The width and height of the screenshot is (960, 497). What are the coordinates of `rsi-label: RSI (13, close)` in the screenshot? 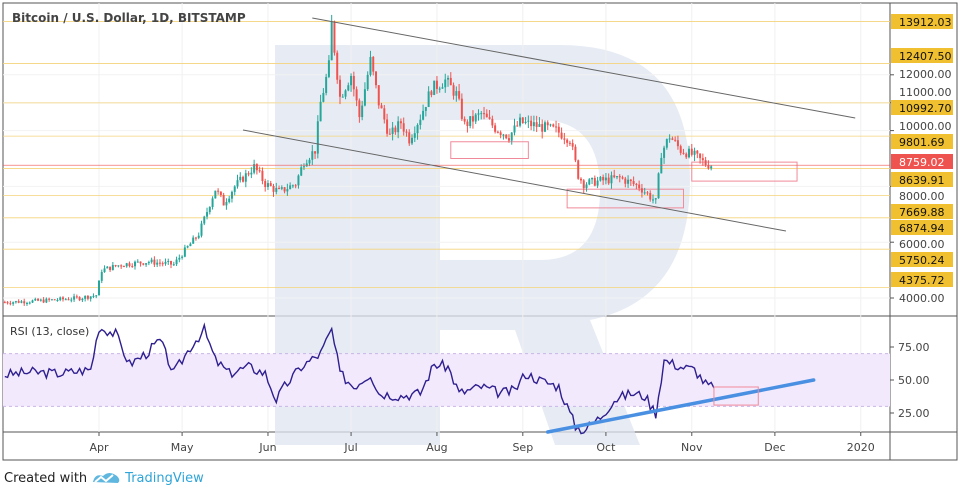 It's located at (50, 331).